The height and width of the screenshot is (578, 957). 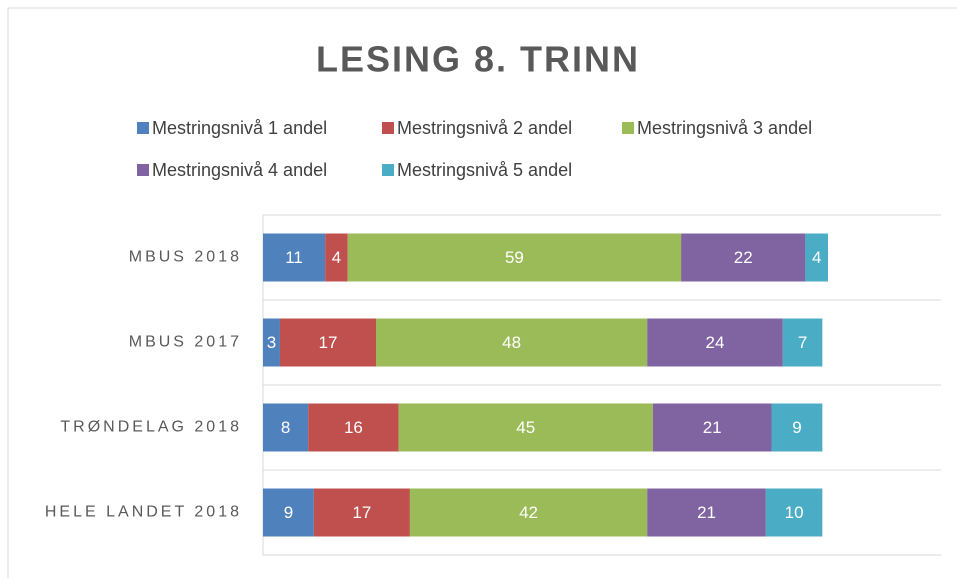 What do you see at coordinates (185, 257) in the screenshot?
I see `y-tick-label: MBUS 2018` at bounding box center [185, 257].